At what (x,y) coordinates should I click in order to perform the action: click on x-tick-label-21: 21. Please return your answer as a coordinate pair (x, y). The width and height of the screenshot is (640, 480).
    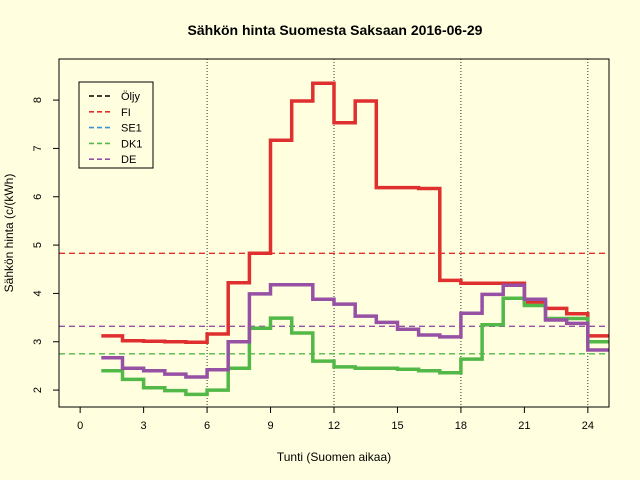
    Looking at the image, I should click on (524, 426).